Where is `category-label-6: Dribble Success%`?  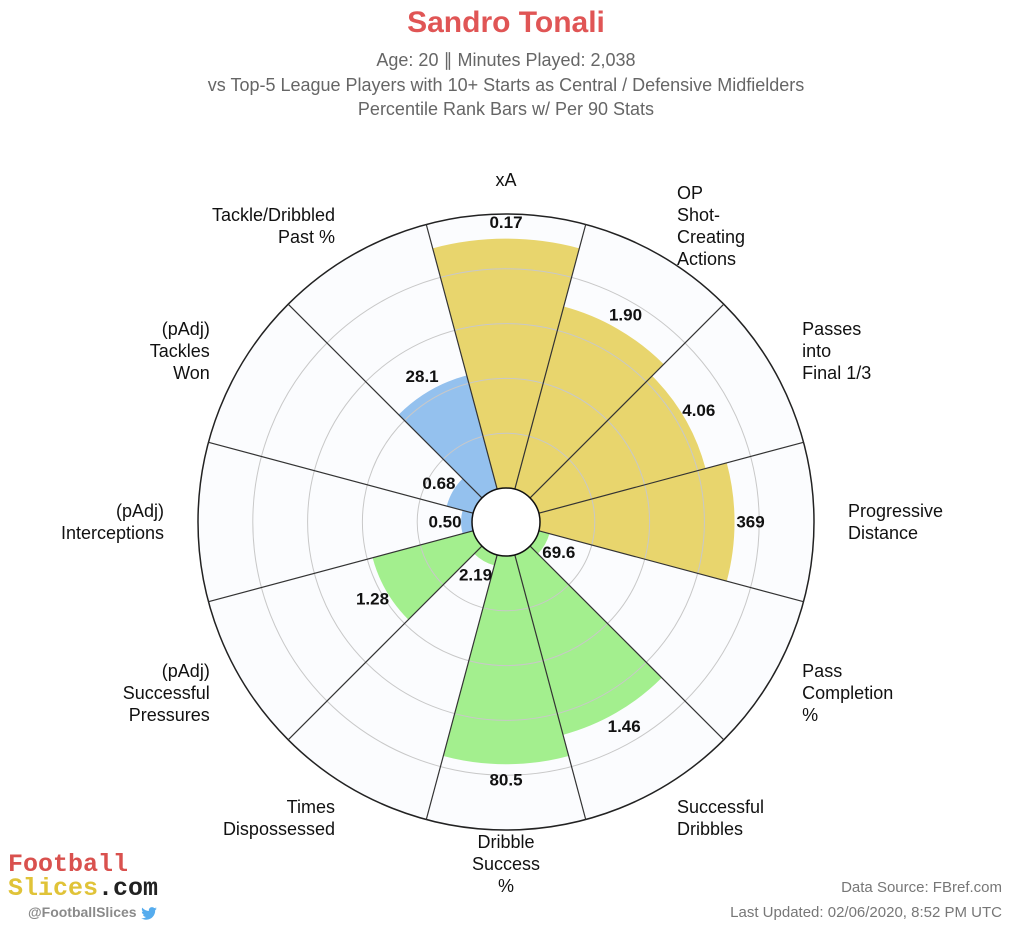
category-label-6: Dribble Success% is located at coordinates (506, 864).